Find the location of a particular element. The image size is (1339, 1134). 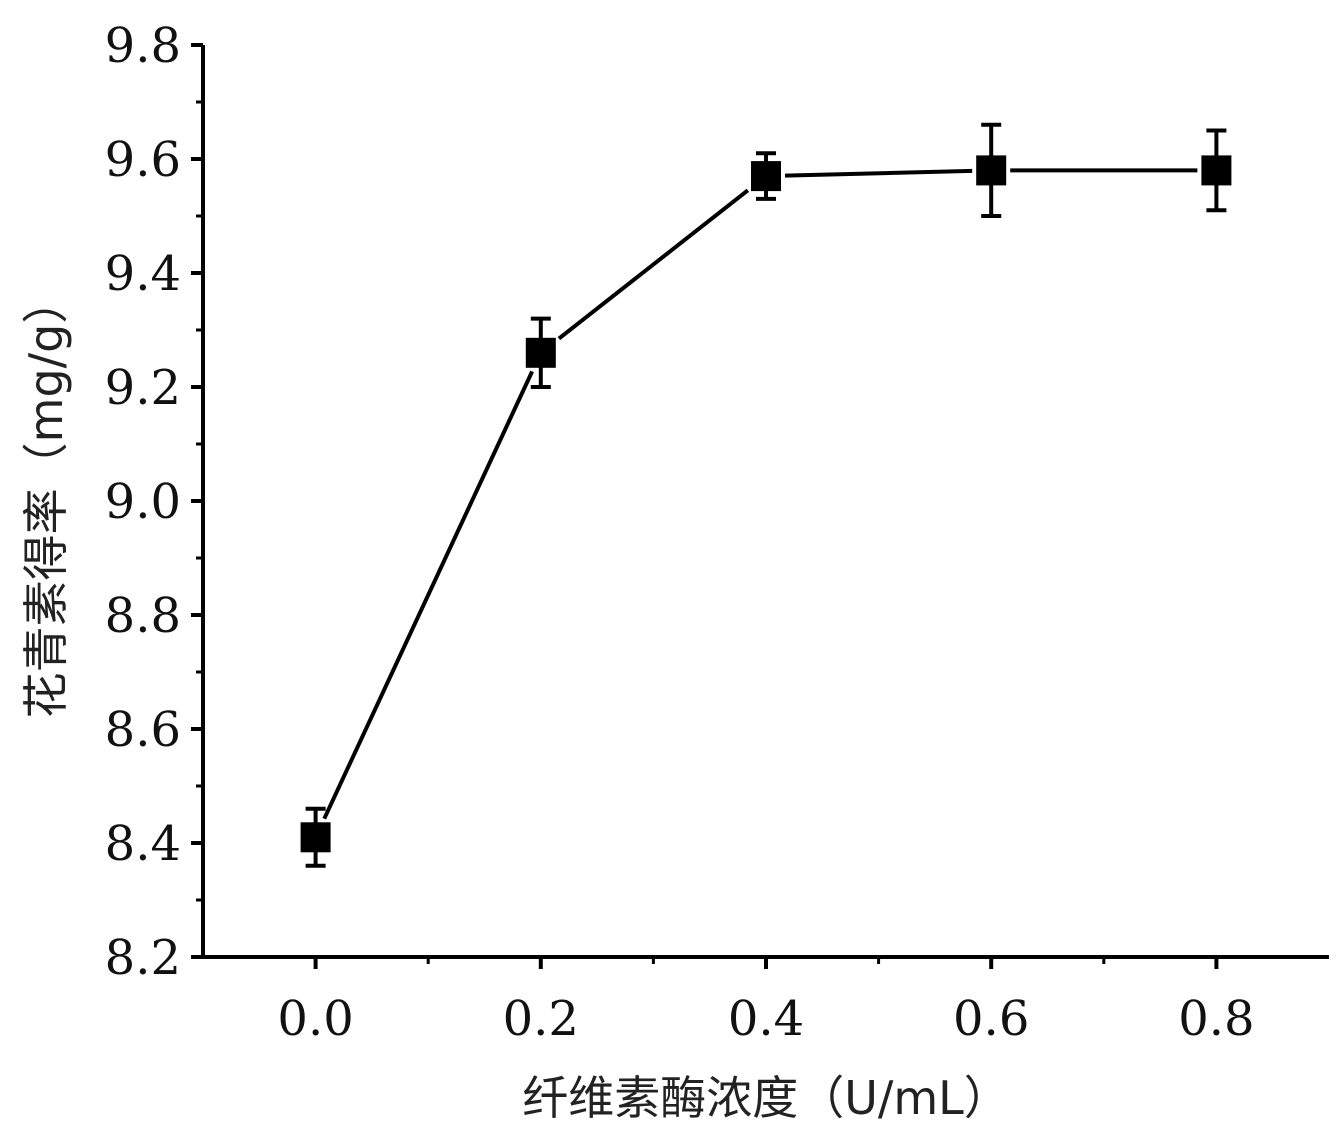

x-tick-label: 0.8 is located at coordinates (1216, 1019).